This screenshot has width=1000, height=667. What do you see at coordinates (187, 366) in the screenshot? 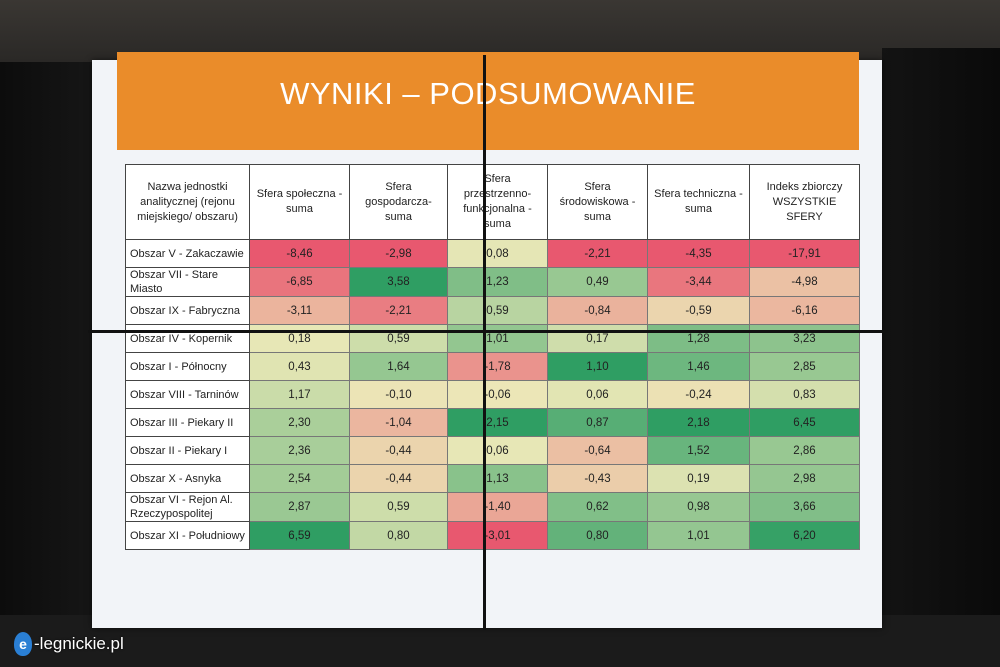
I see `row-name-cell: Obszar I - Północny` at bounding box center [187, 366].